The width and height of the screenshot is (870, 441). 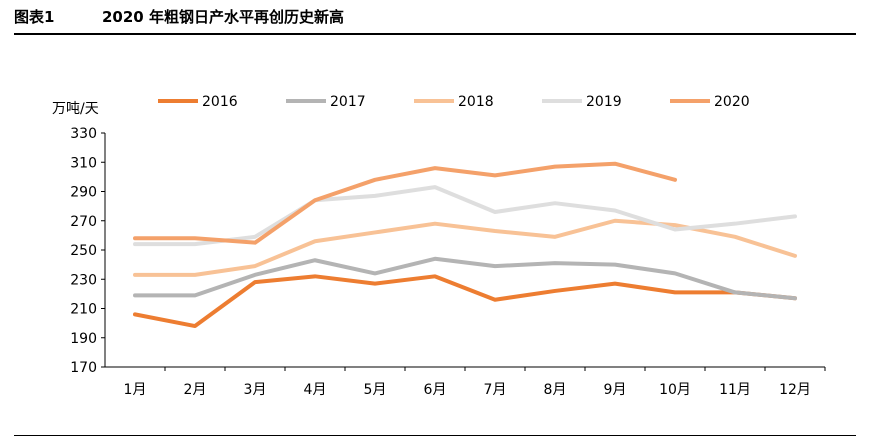 What do you see at coordinates (465, 278) in the screenshot?
I see `series-line-2017` at bounding box center [465, 278].